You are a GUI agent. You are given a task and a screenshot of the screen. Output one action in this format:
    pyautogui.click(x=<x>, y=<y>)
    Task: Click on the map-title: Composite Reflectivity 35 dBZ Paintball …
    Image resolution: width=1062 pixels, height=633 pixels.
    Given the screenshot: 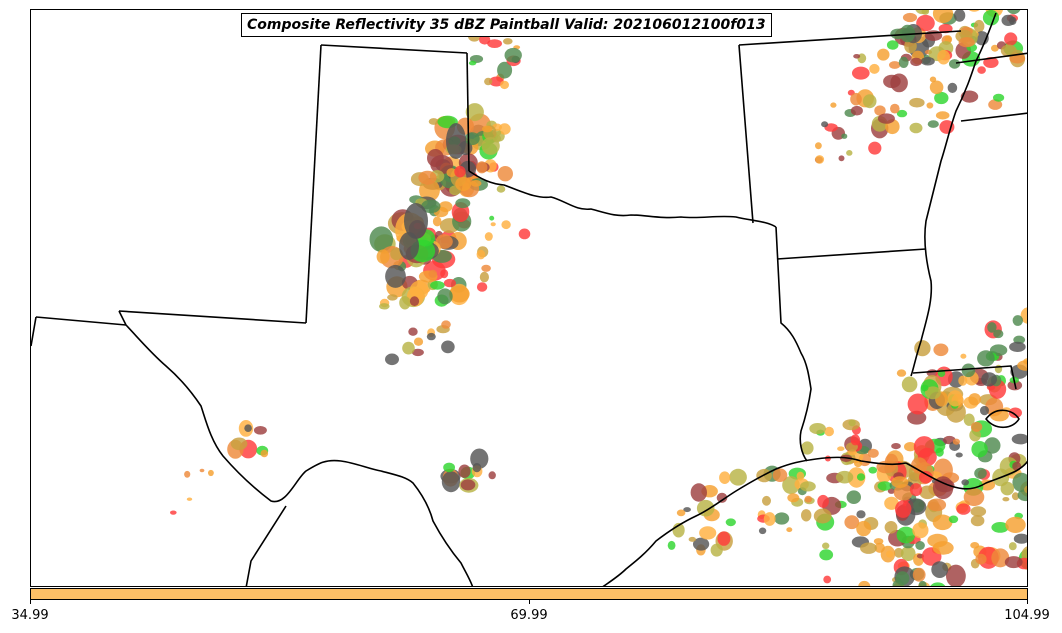 What is the action you would take?
    pyautogui.click(x=506, y=25)
    